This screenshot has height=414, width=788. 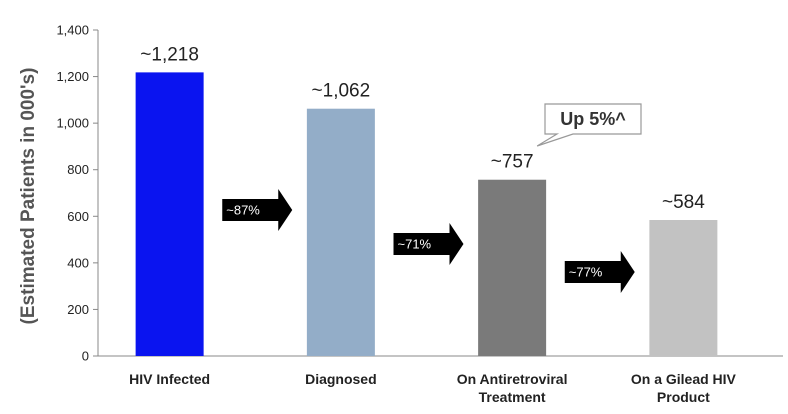 I want to click on category-label: On a Gilead HIV, so click(x=684, y=379).